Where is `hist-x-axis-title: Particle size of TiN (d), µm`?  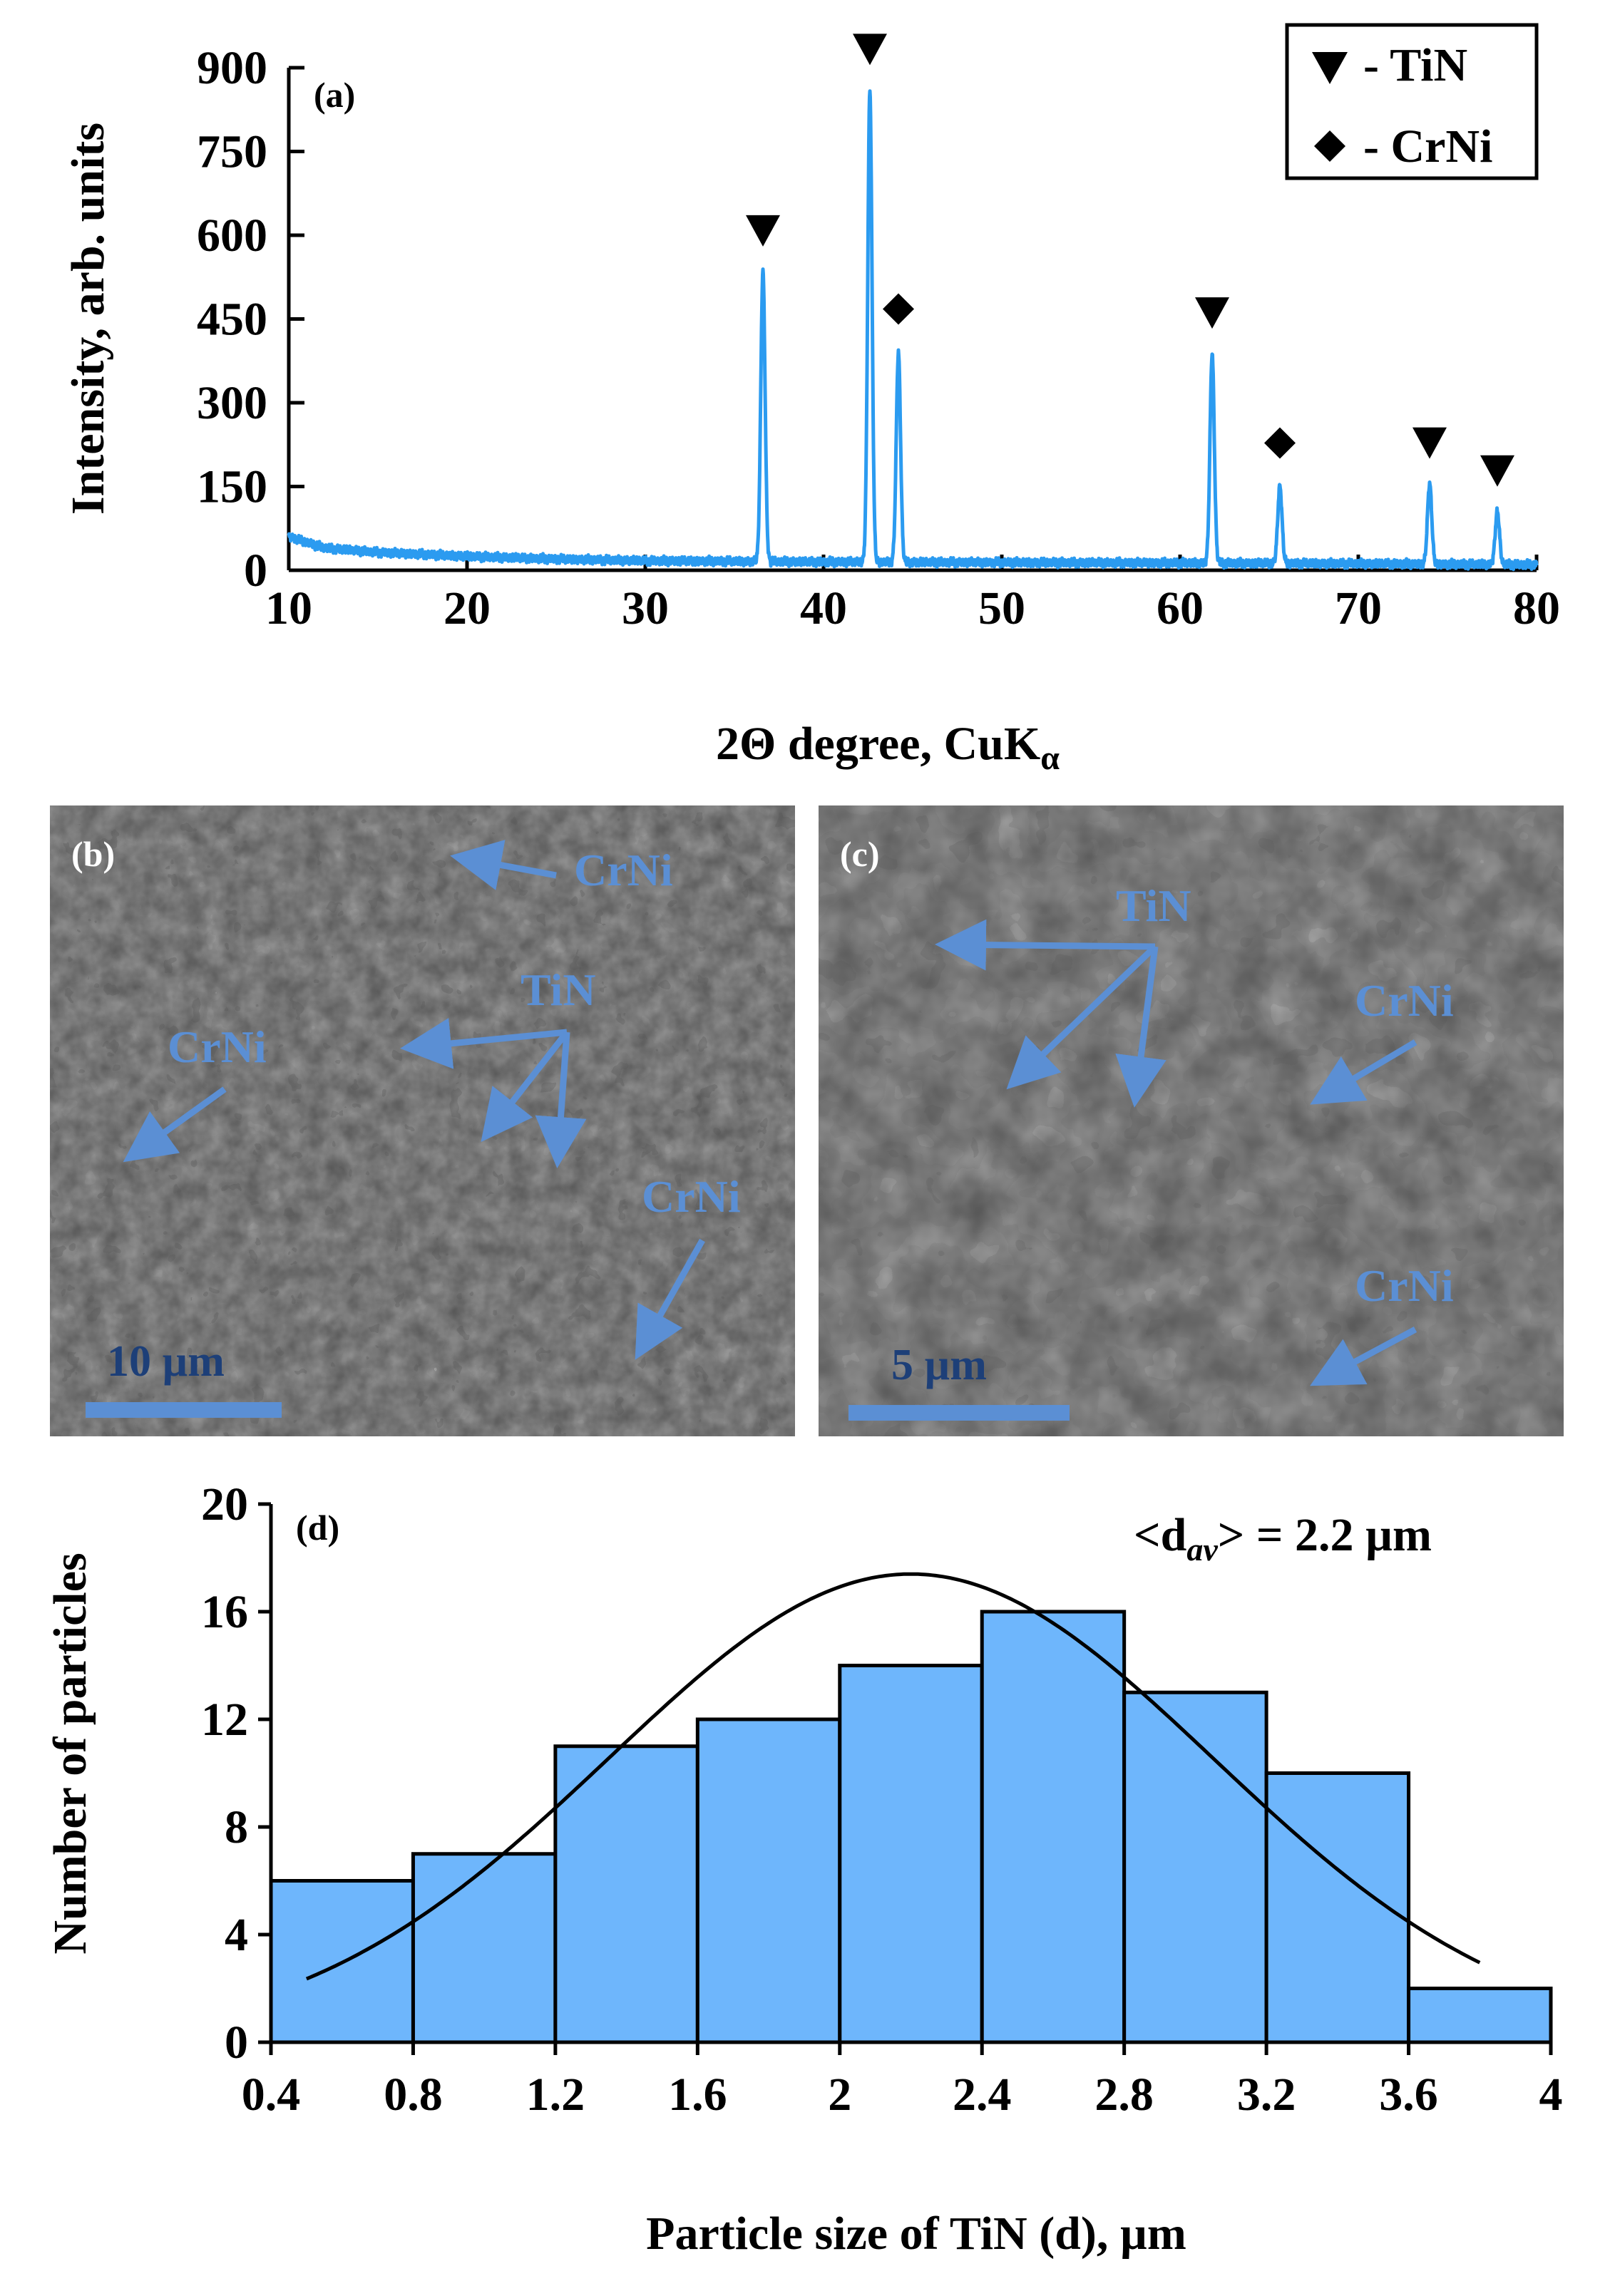
hist-x-axis-title: Particle size of TiN (d), µm is located at coordinates (916, 2234).